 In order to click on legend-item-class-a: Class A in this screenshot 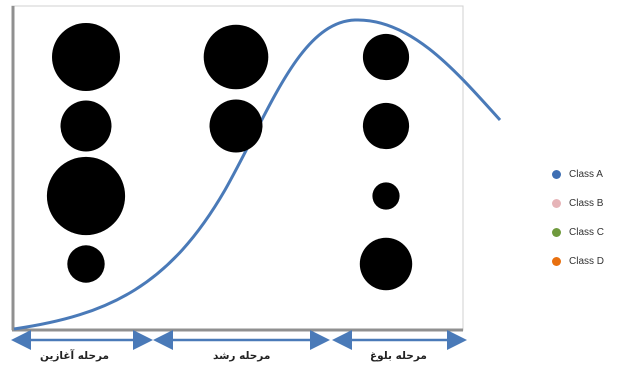, I will do `click(585, 174)`.